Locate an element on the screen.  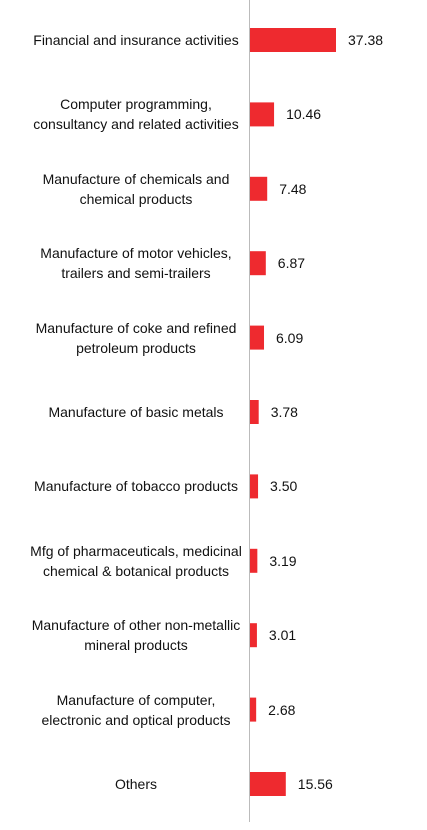
value-label: 37.38 is located at coordinates (366, 40).